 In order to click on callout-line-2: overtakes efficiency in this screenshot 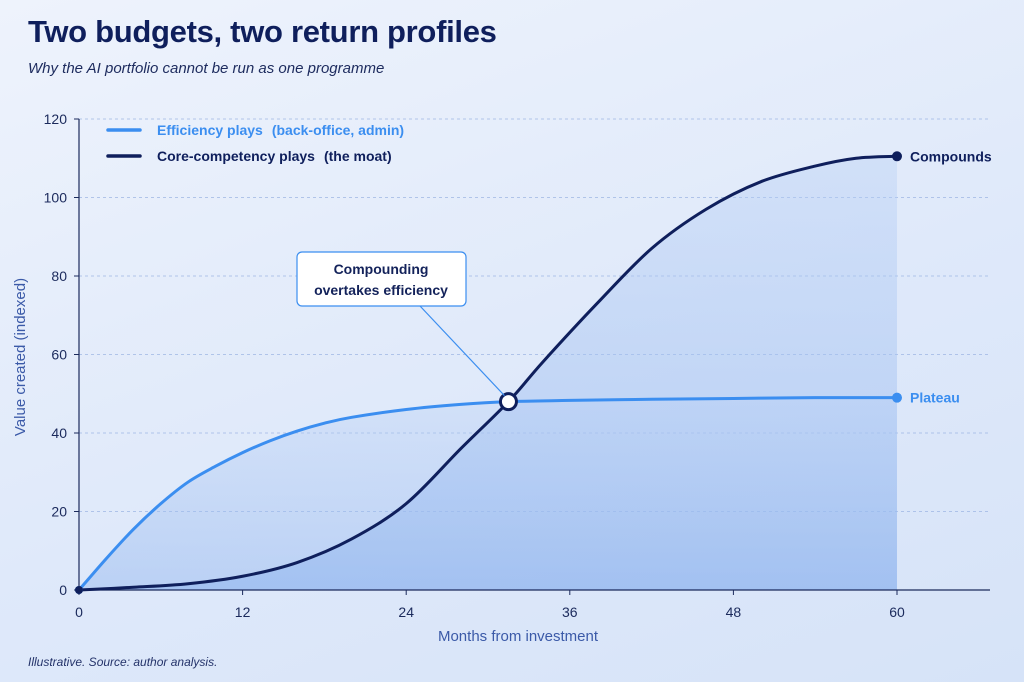, I will do `click(381, 290)`.